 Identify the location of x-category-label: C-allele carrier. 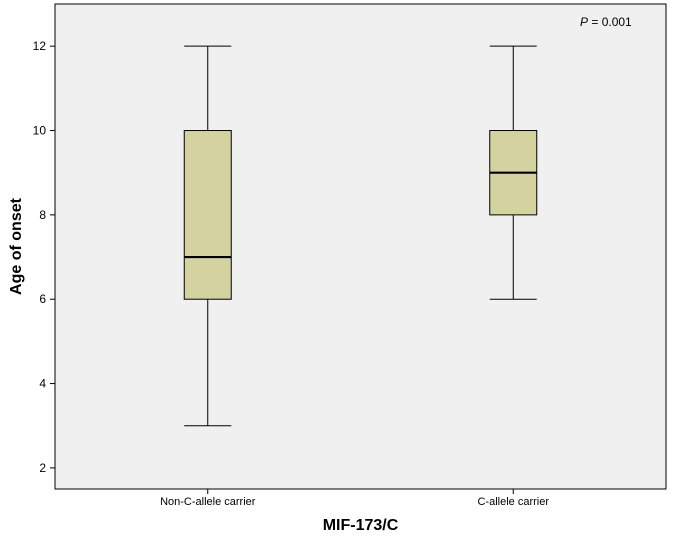
(513, 502).